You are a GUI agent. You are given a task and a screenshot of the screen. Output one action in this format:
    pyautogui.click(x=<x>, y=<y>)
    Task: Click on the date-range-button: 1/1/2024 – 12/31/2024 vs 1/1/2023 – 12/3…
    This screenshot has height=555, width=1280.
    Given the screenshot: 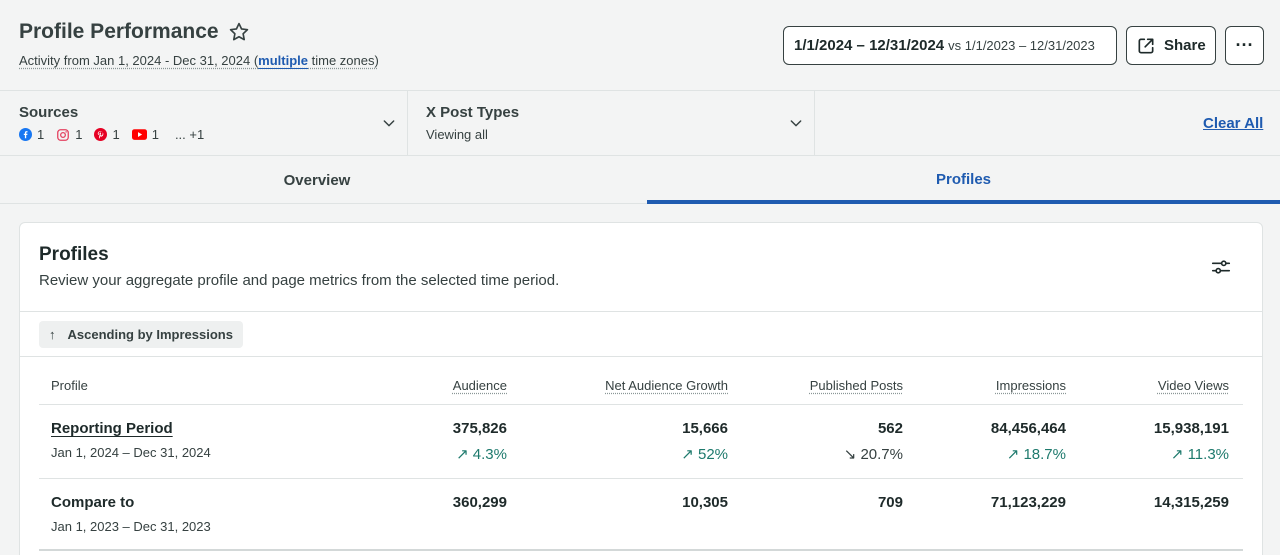 What is the action you would take?
    pyautogui.click(x=950, y=45)
    